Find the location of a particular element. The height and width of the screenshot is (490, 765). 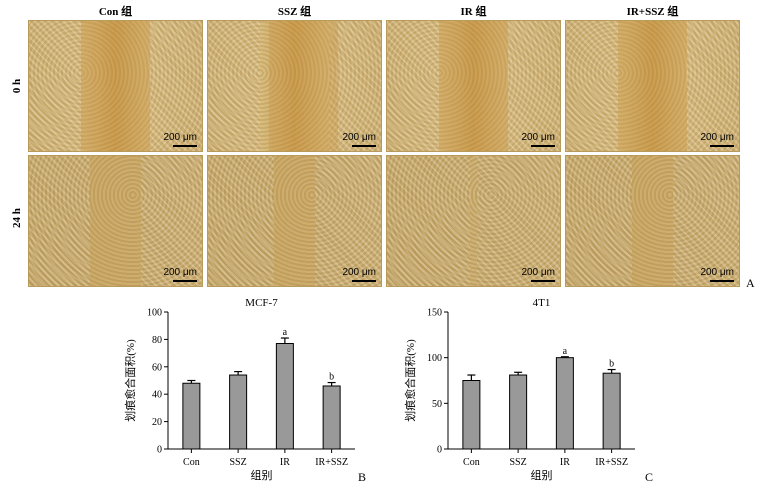

y-tick-label: 150 is located at coordinates (434, 313).